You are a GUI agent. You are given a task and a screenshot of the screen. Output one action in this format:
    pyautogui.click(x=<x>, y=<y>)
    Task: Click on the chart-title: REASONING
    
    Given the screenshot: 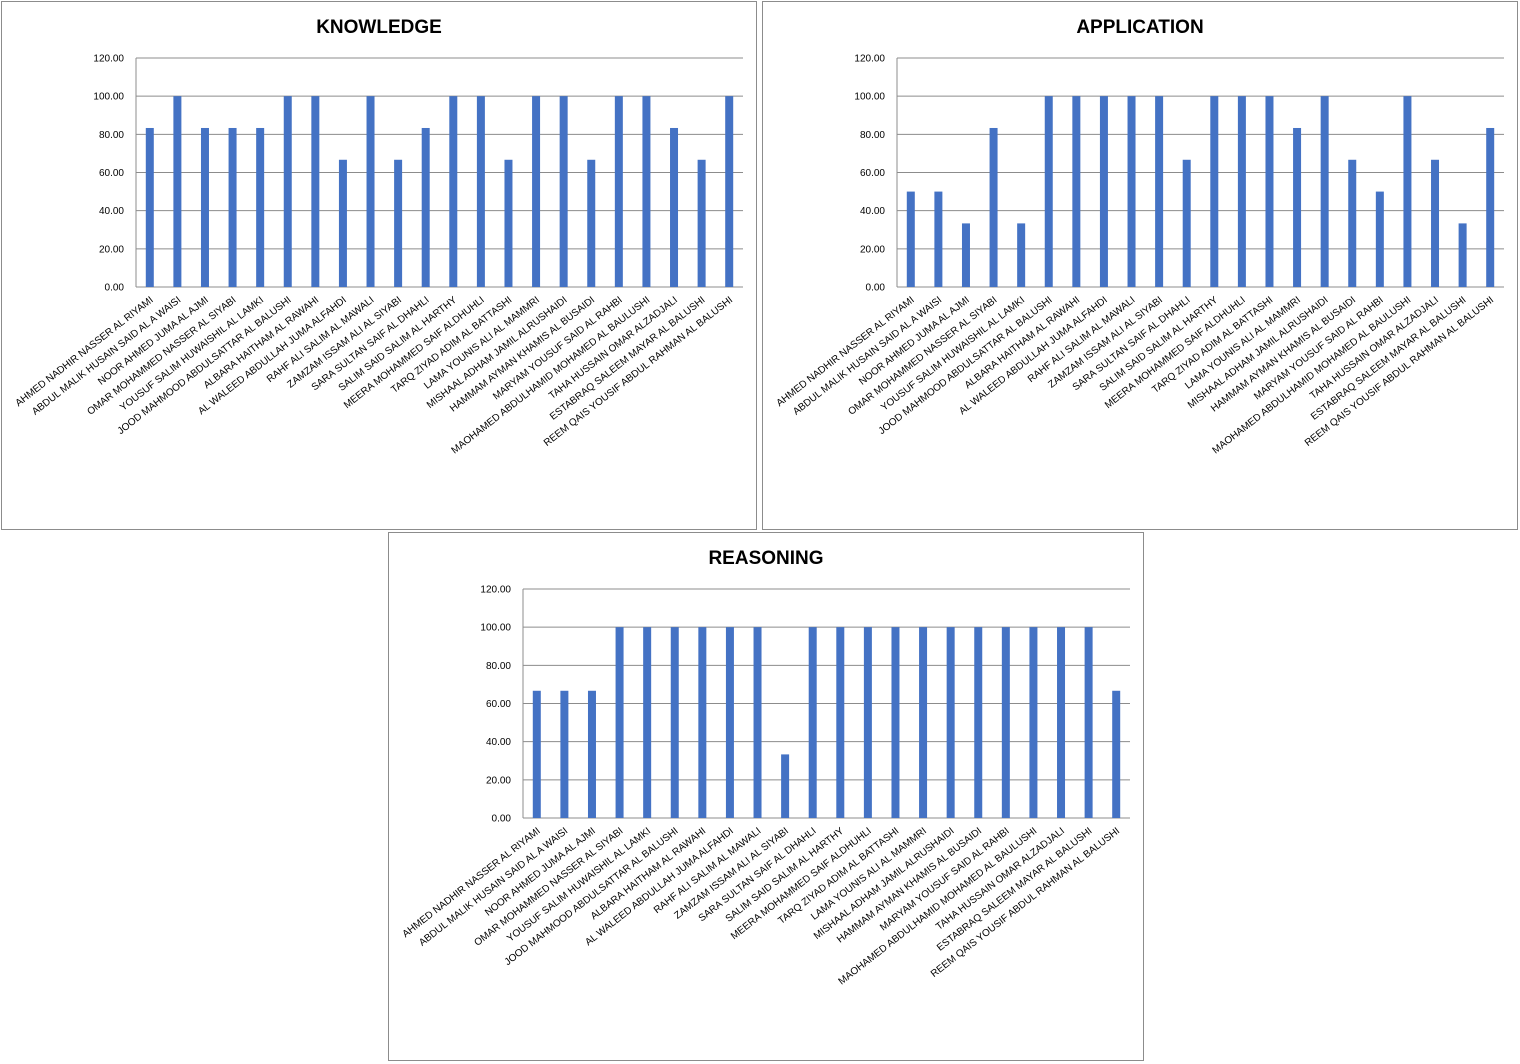 What is the action you would take?
    pyautogui.click(x=765, y=558)
    